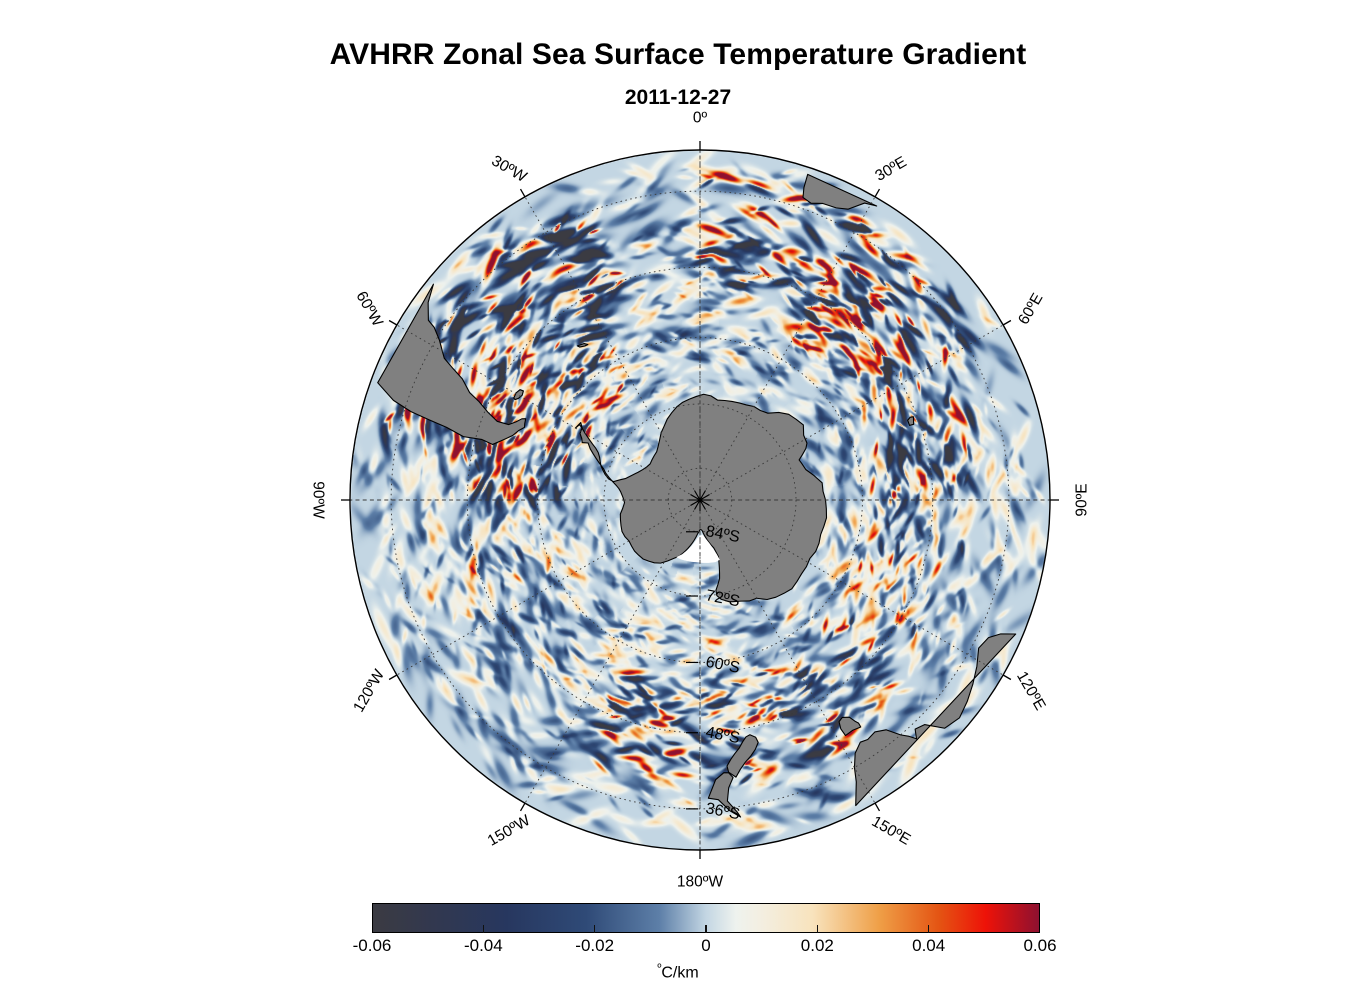  I want to click on latitude-label-72ºS: 72ºS, so click(722, 598).